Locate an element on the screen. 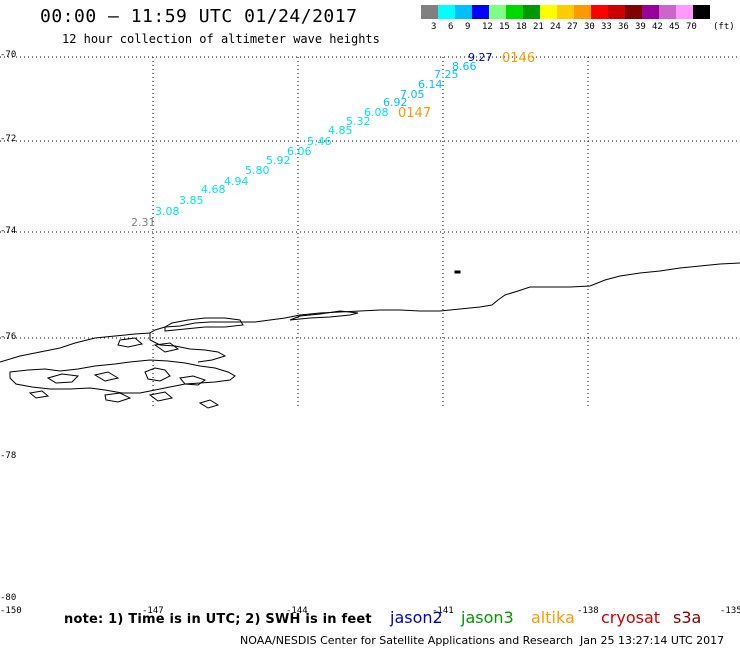 The width and height of the screenshot is (740, 650). legend-swatch: 6 is located at coordinates (446, 18).